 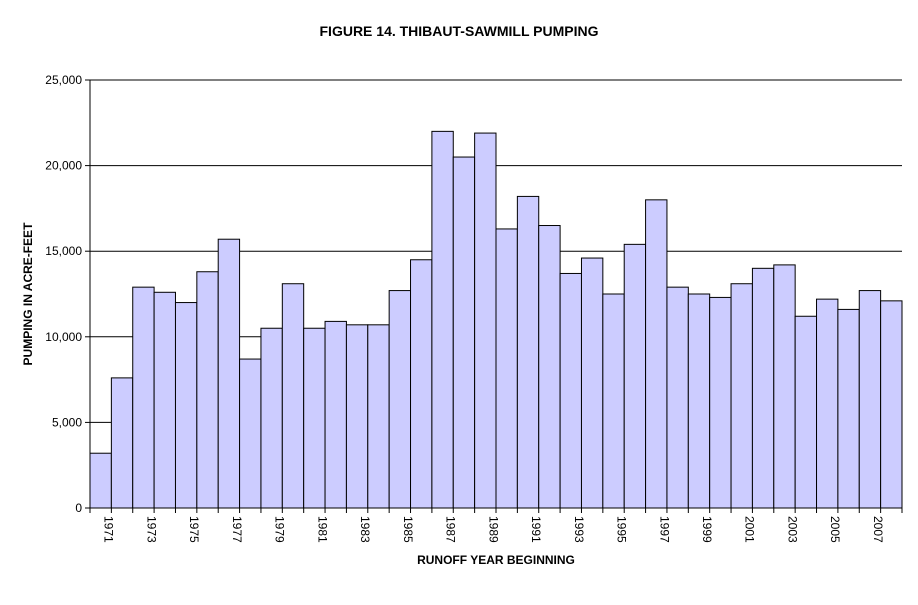 I want to click on bar-1990, so click(x=506, y=368).